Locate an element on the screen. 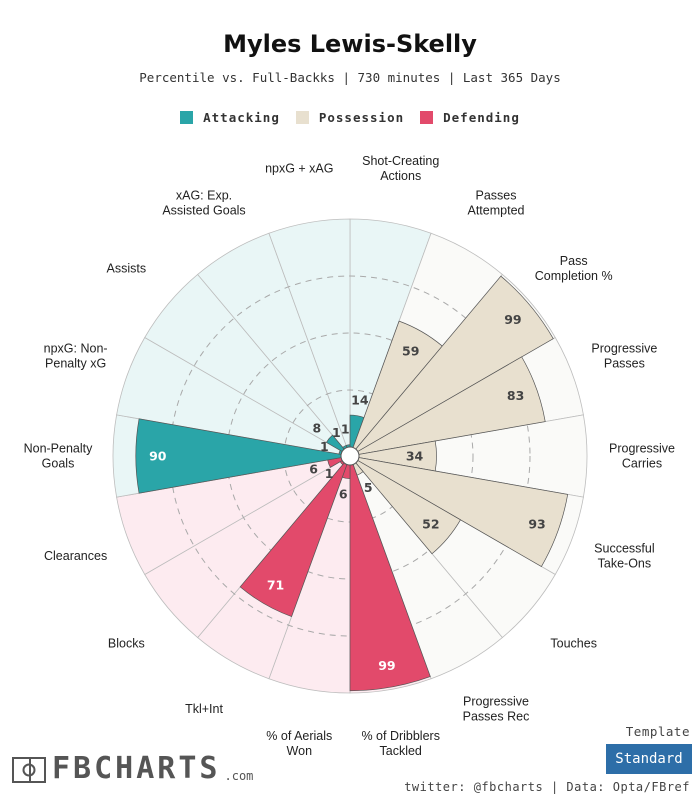 Image resolution: width=700 pixels, height=800 pixels. category-label: xAG: Exp. Assisted Goals is located at coordinates (203, 203).